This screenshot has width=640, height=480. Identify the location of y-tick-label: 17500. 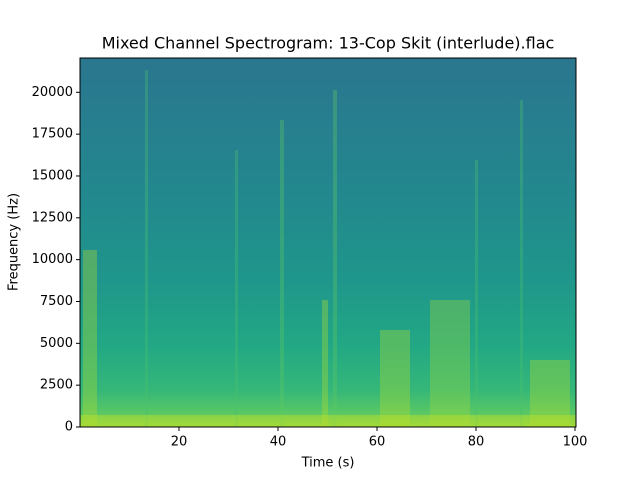
(52, 134).